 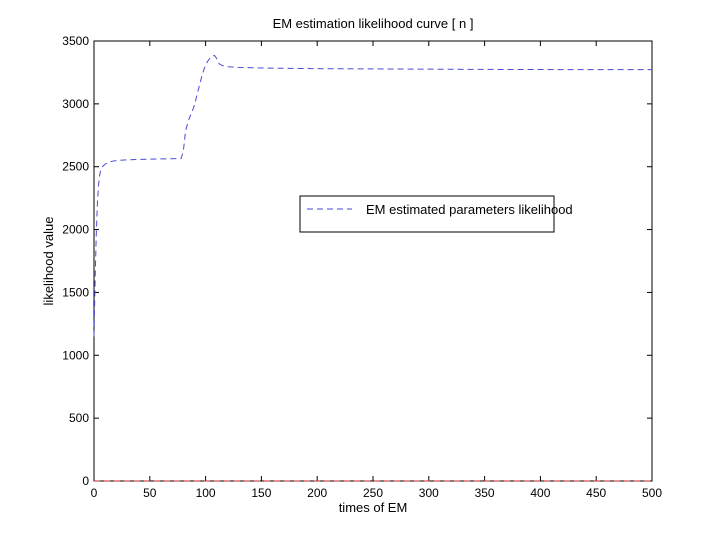 I want to click on x-tick-label: 350, so click(x=485, y=493).